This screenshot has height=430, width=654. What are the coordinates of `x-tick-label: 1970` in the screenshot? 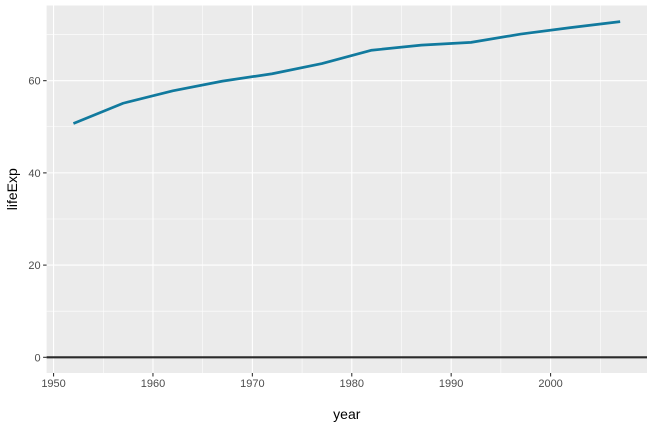 It's located at (252, 384).